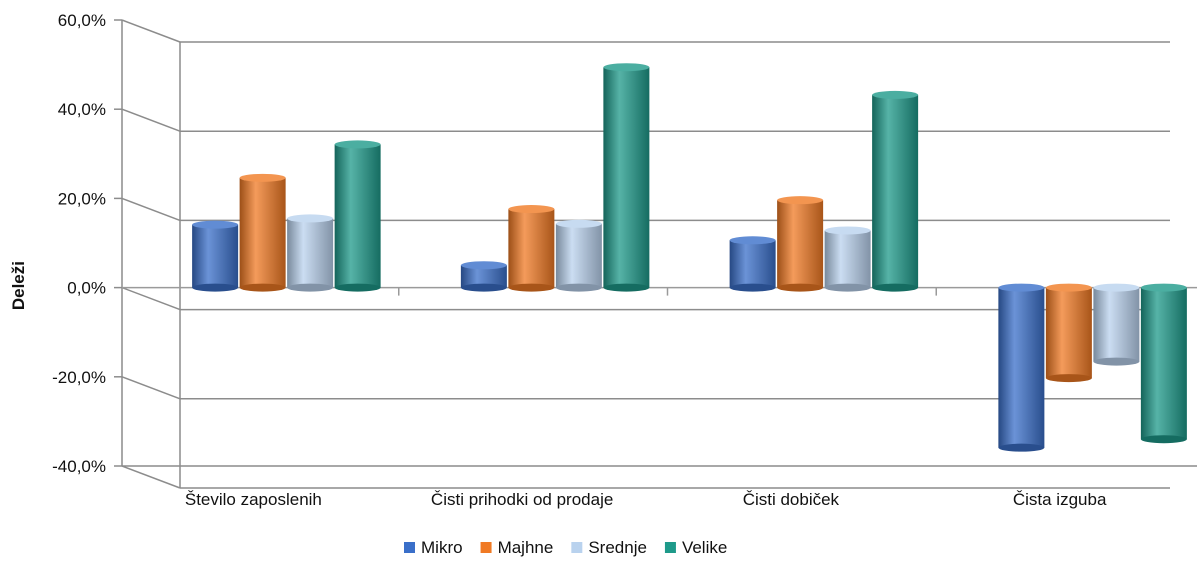  What do you see at coordinates (253, 499) in the screenshot?
I see `x-category-label: Število zaposlenih` at bounding box center [253, 499].